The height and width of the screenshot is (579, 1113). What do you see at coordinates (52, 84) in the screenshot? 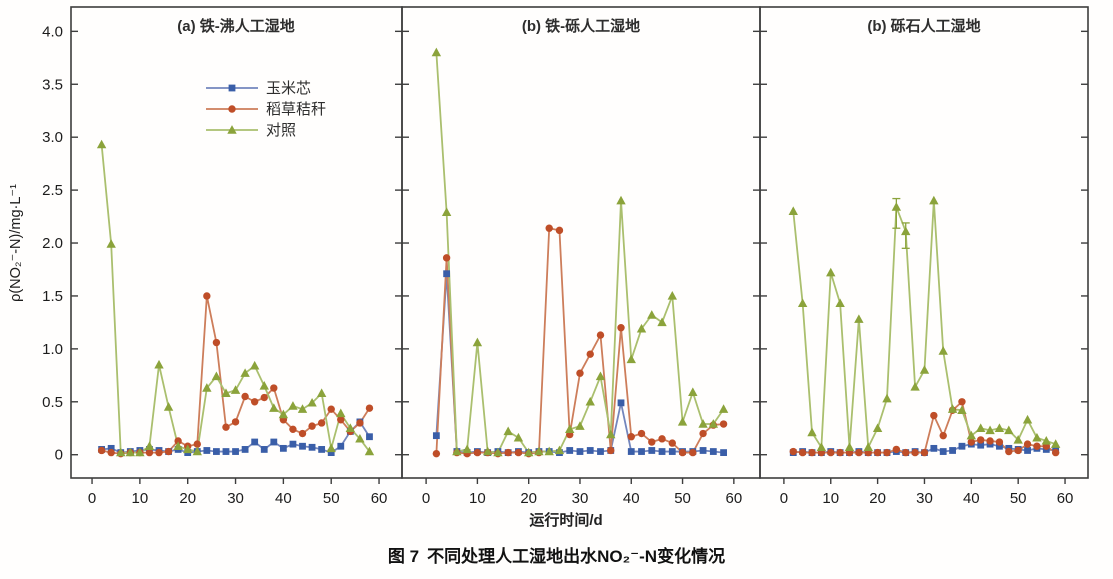
I see `y-tick-label: 3.5` at bounding box center [52, 84].